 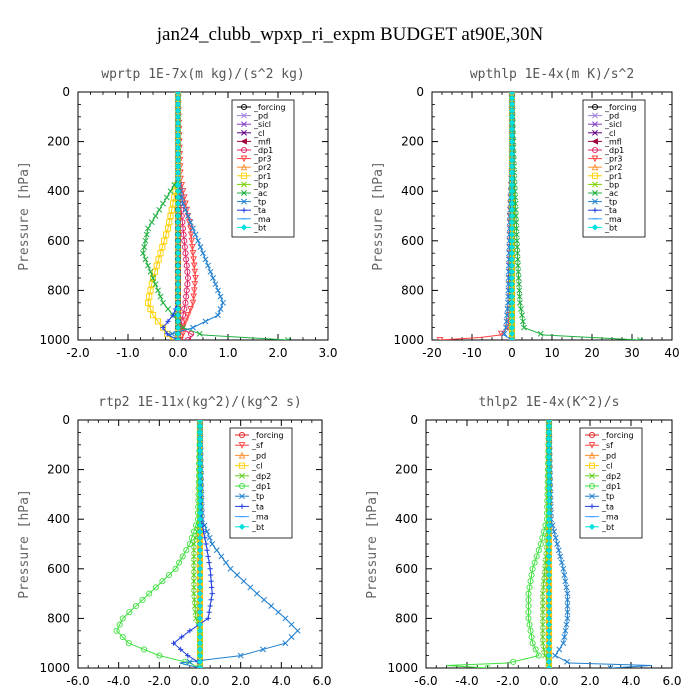 I want to click on x-tick-label: 3.0, so click(x=327, y=353).